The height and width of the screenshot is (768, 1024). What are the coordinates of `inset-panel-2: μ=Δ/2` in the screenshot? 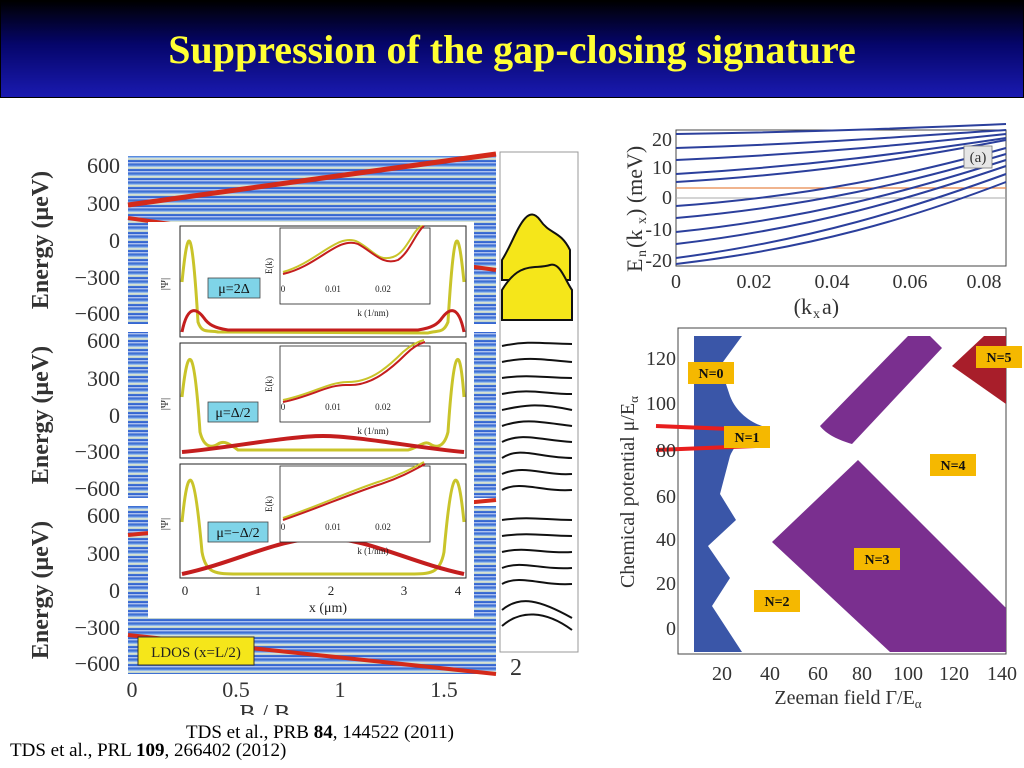 It's located at (323, 399).